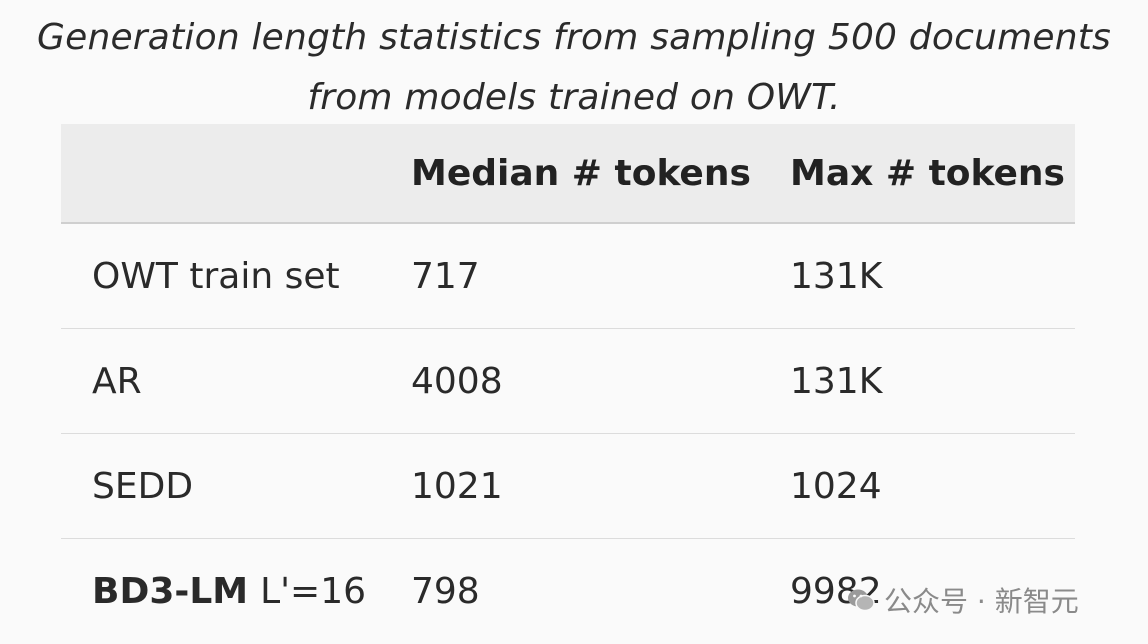 The width and height of the screenshot is (1148, 644). What do you see at coordinates (117, 381) in the screenshot?
I see `row-model: AR` at bounding box center [117, 381].